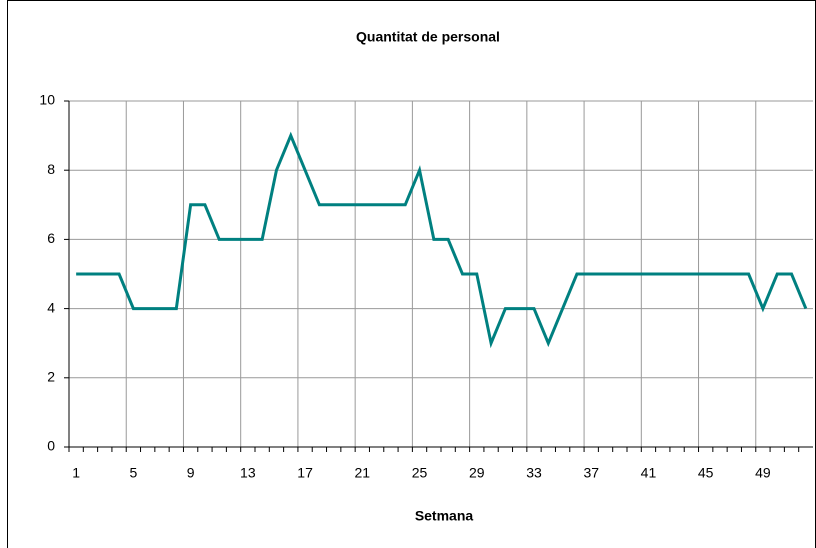 The height and width of the screenshot is (548, 816). Describe the element at coordinates (428, 37) in the screenshot. I see `chart-title: Quantitat de personal` at that location.